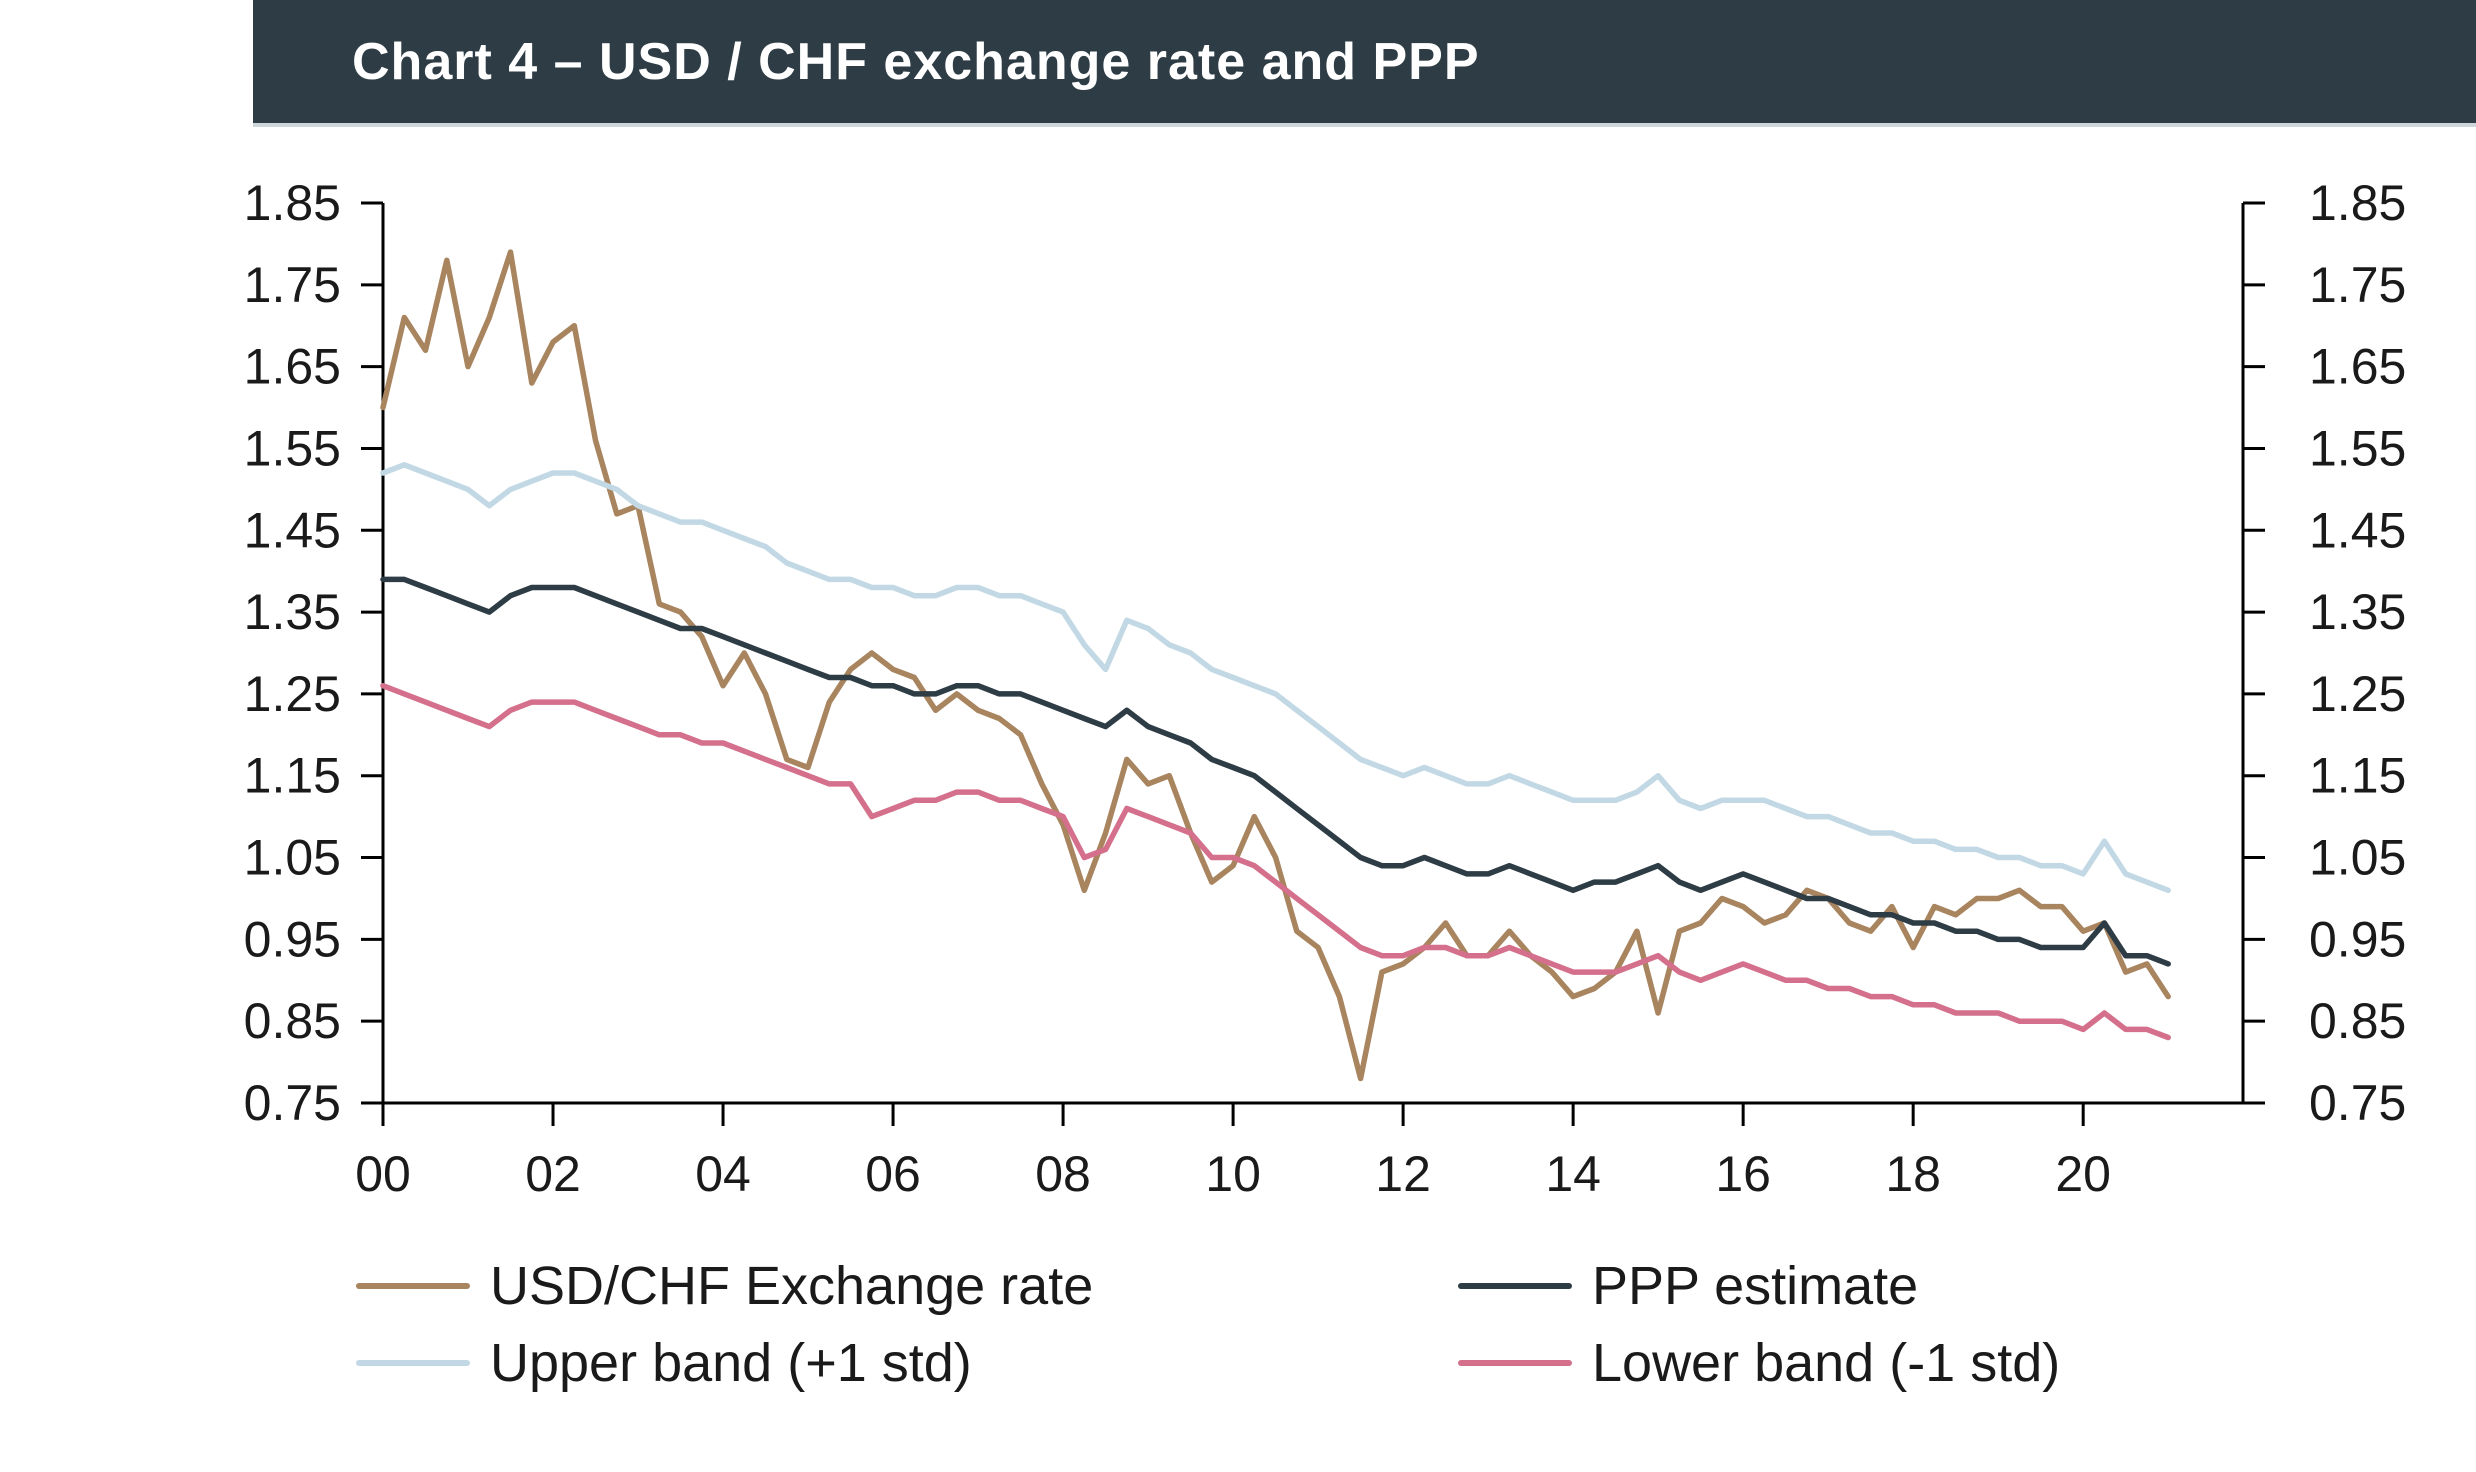 Image resolution: width=2476 pixels, height=1472 pixels. Describe the element at coordinates (2357, 612) in the screenshot. I see `y-tick-label-right: 1.35` at that location.